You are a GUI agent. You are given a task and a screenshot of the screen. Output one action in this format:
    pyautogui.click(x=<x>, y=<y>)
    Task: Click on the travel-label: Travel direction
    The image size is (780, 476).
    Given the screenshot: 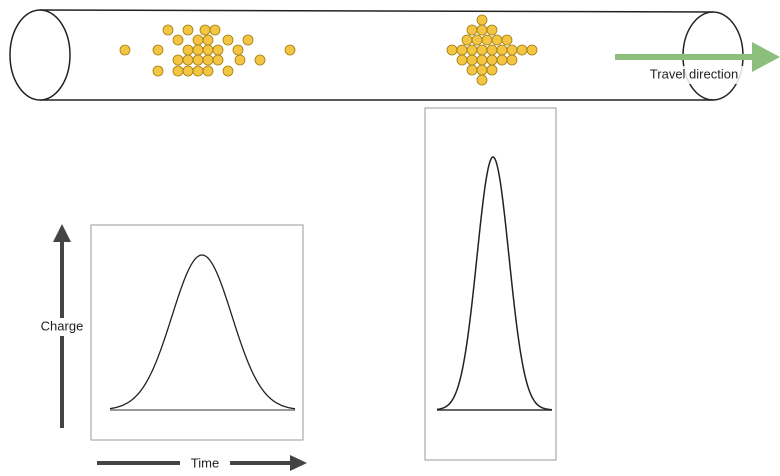 What is the action you would take?
    pyautogui.click(x=694, y=73)
    